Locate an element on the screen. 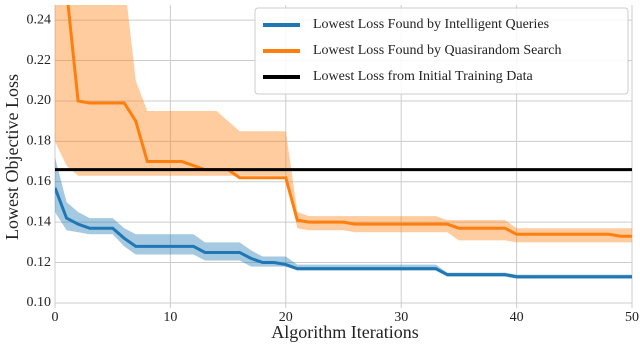 The image size is (640, 346). x-tick-label: 20 is located at coordinates (286, 317).